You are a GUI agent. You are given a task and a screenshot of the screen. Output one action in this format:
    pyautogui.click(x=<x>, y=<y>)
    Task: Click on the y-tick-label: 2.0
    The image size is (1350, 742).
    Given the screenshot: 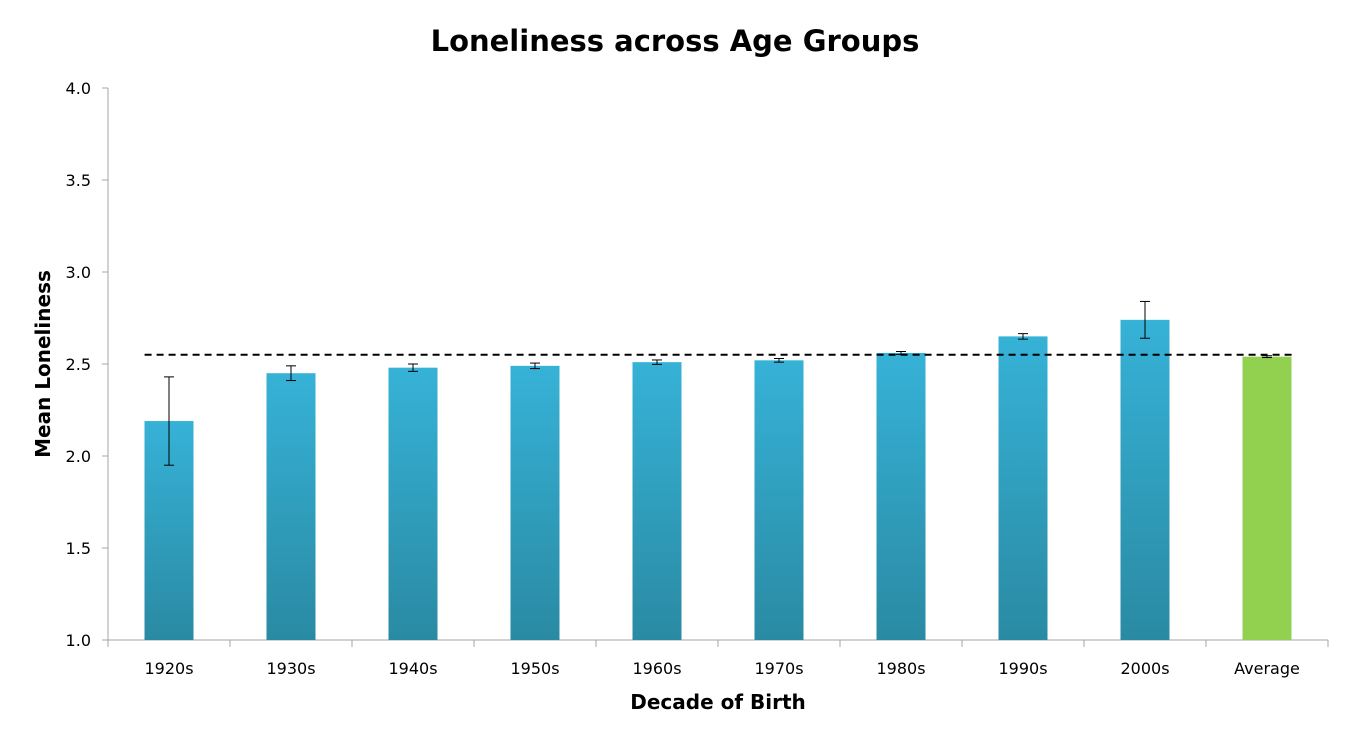 What is the action you would take?
    pyautogui.click(x=78, y=456)
    